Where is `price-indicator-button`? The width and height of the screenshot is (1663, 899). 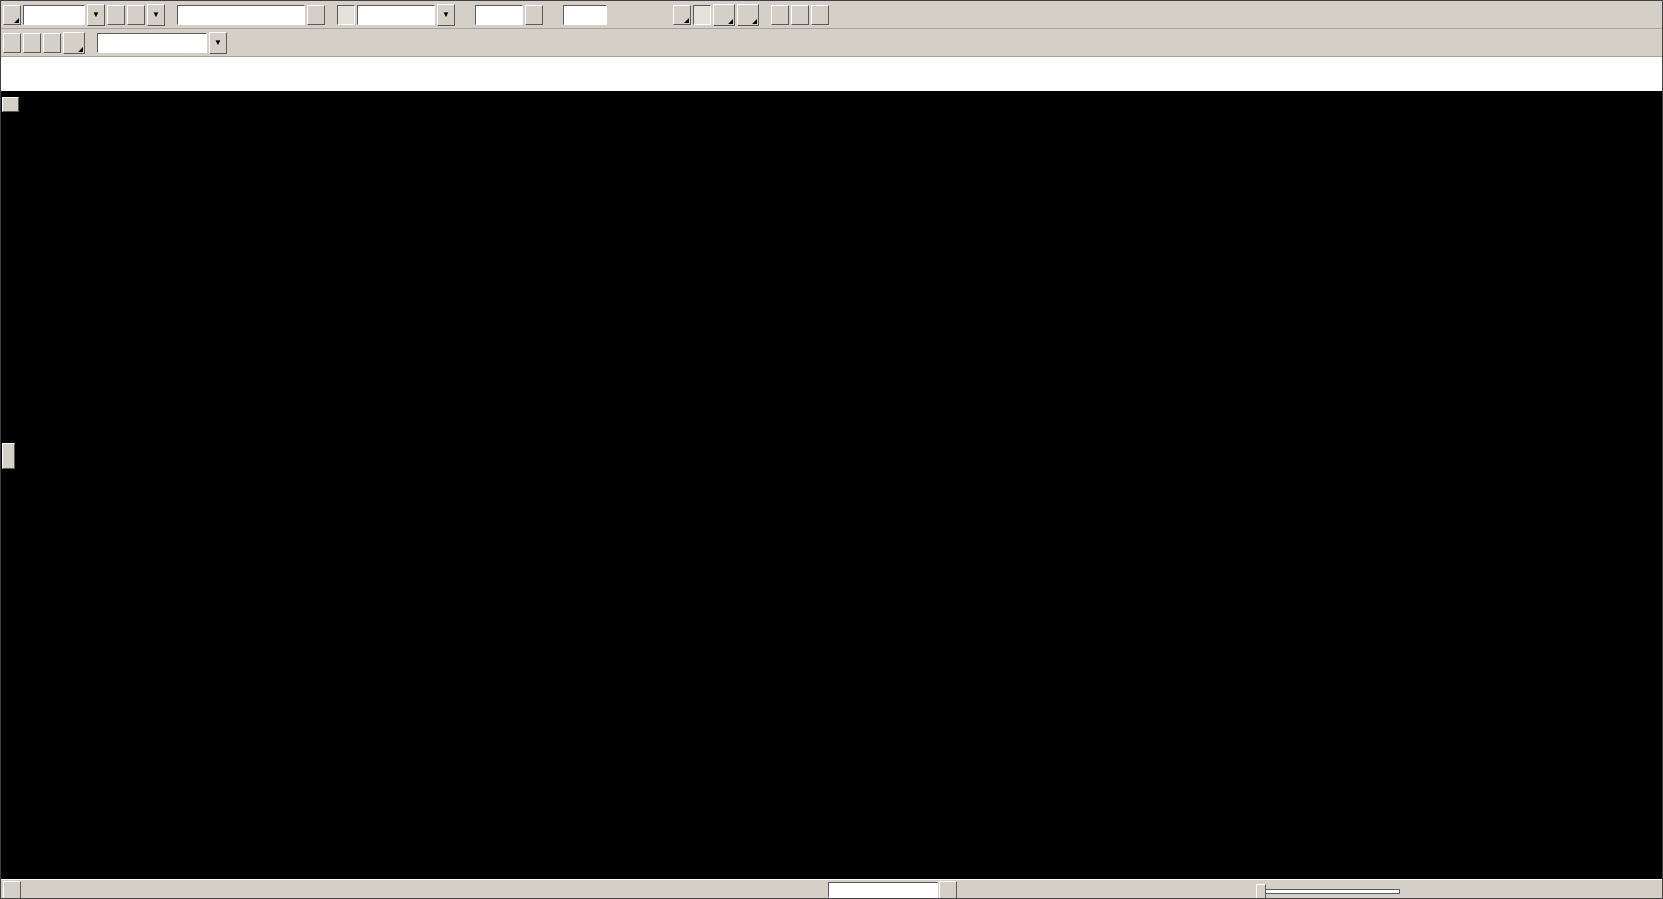 price-indicator-button is located at coordinates (74, 42).